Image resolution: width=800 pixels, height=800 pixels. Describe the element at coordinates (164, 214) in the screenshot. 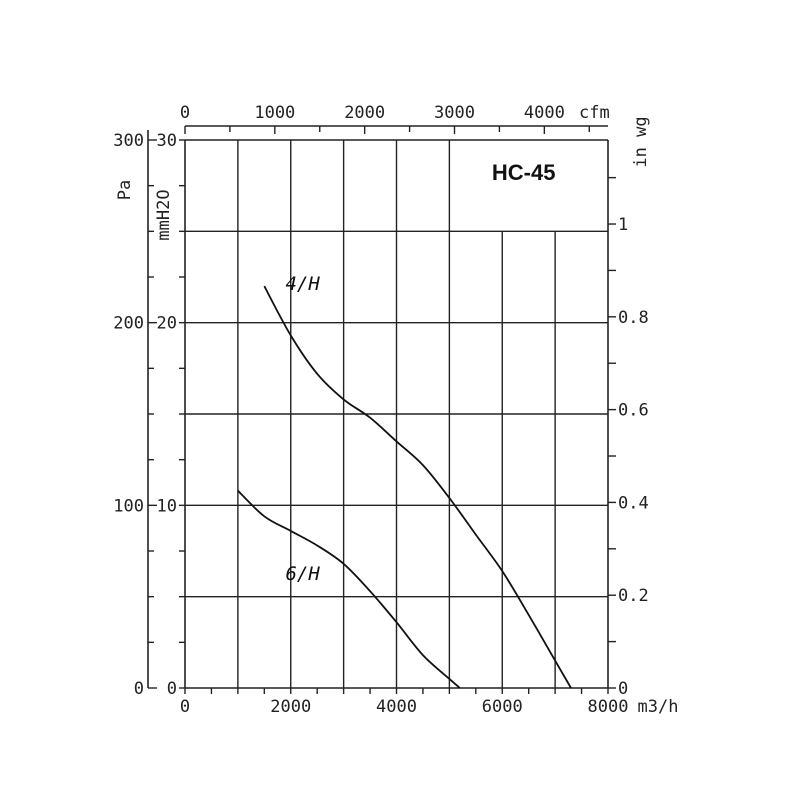

I see `mmh2o-unit-label: mmH2O` at that location.